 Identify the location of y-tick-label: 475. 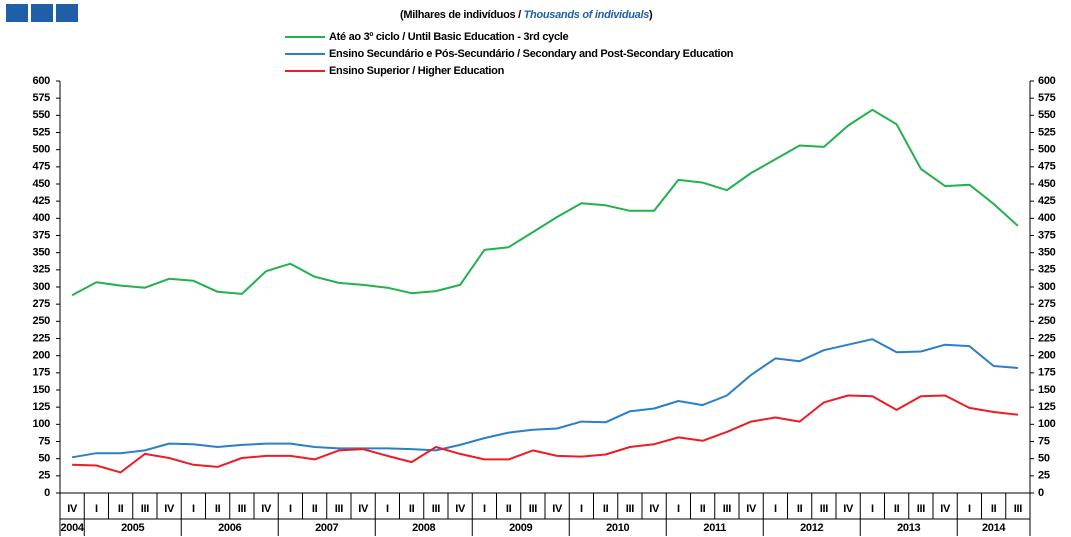
(42, 167).